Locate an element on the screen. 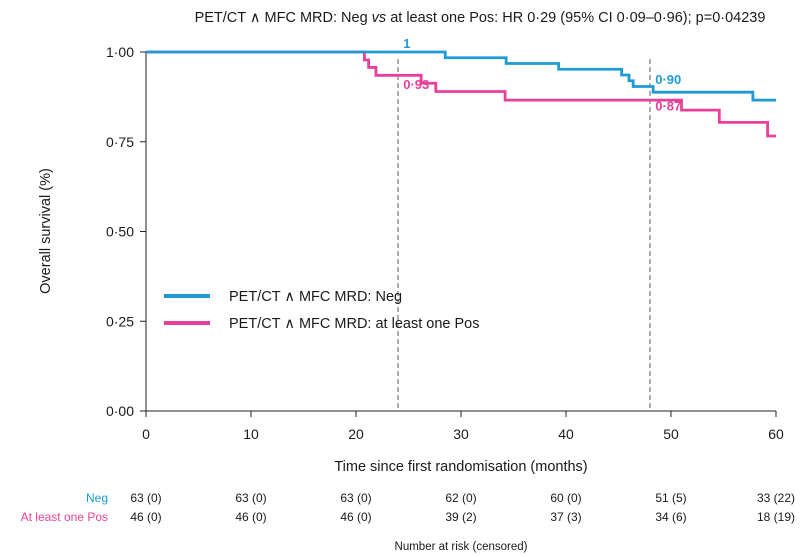 The height and width of the screenshot is (557, 802). legend-label: PET/CT ∧ MFC MRD: at least one Pos is located at coordinates (354, 324).